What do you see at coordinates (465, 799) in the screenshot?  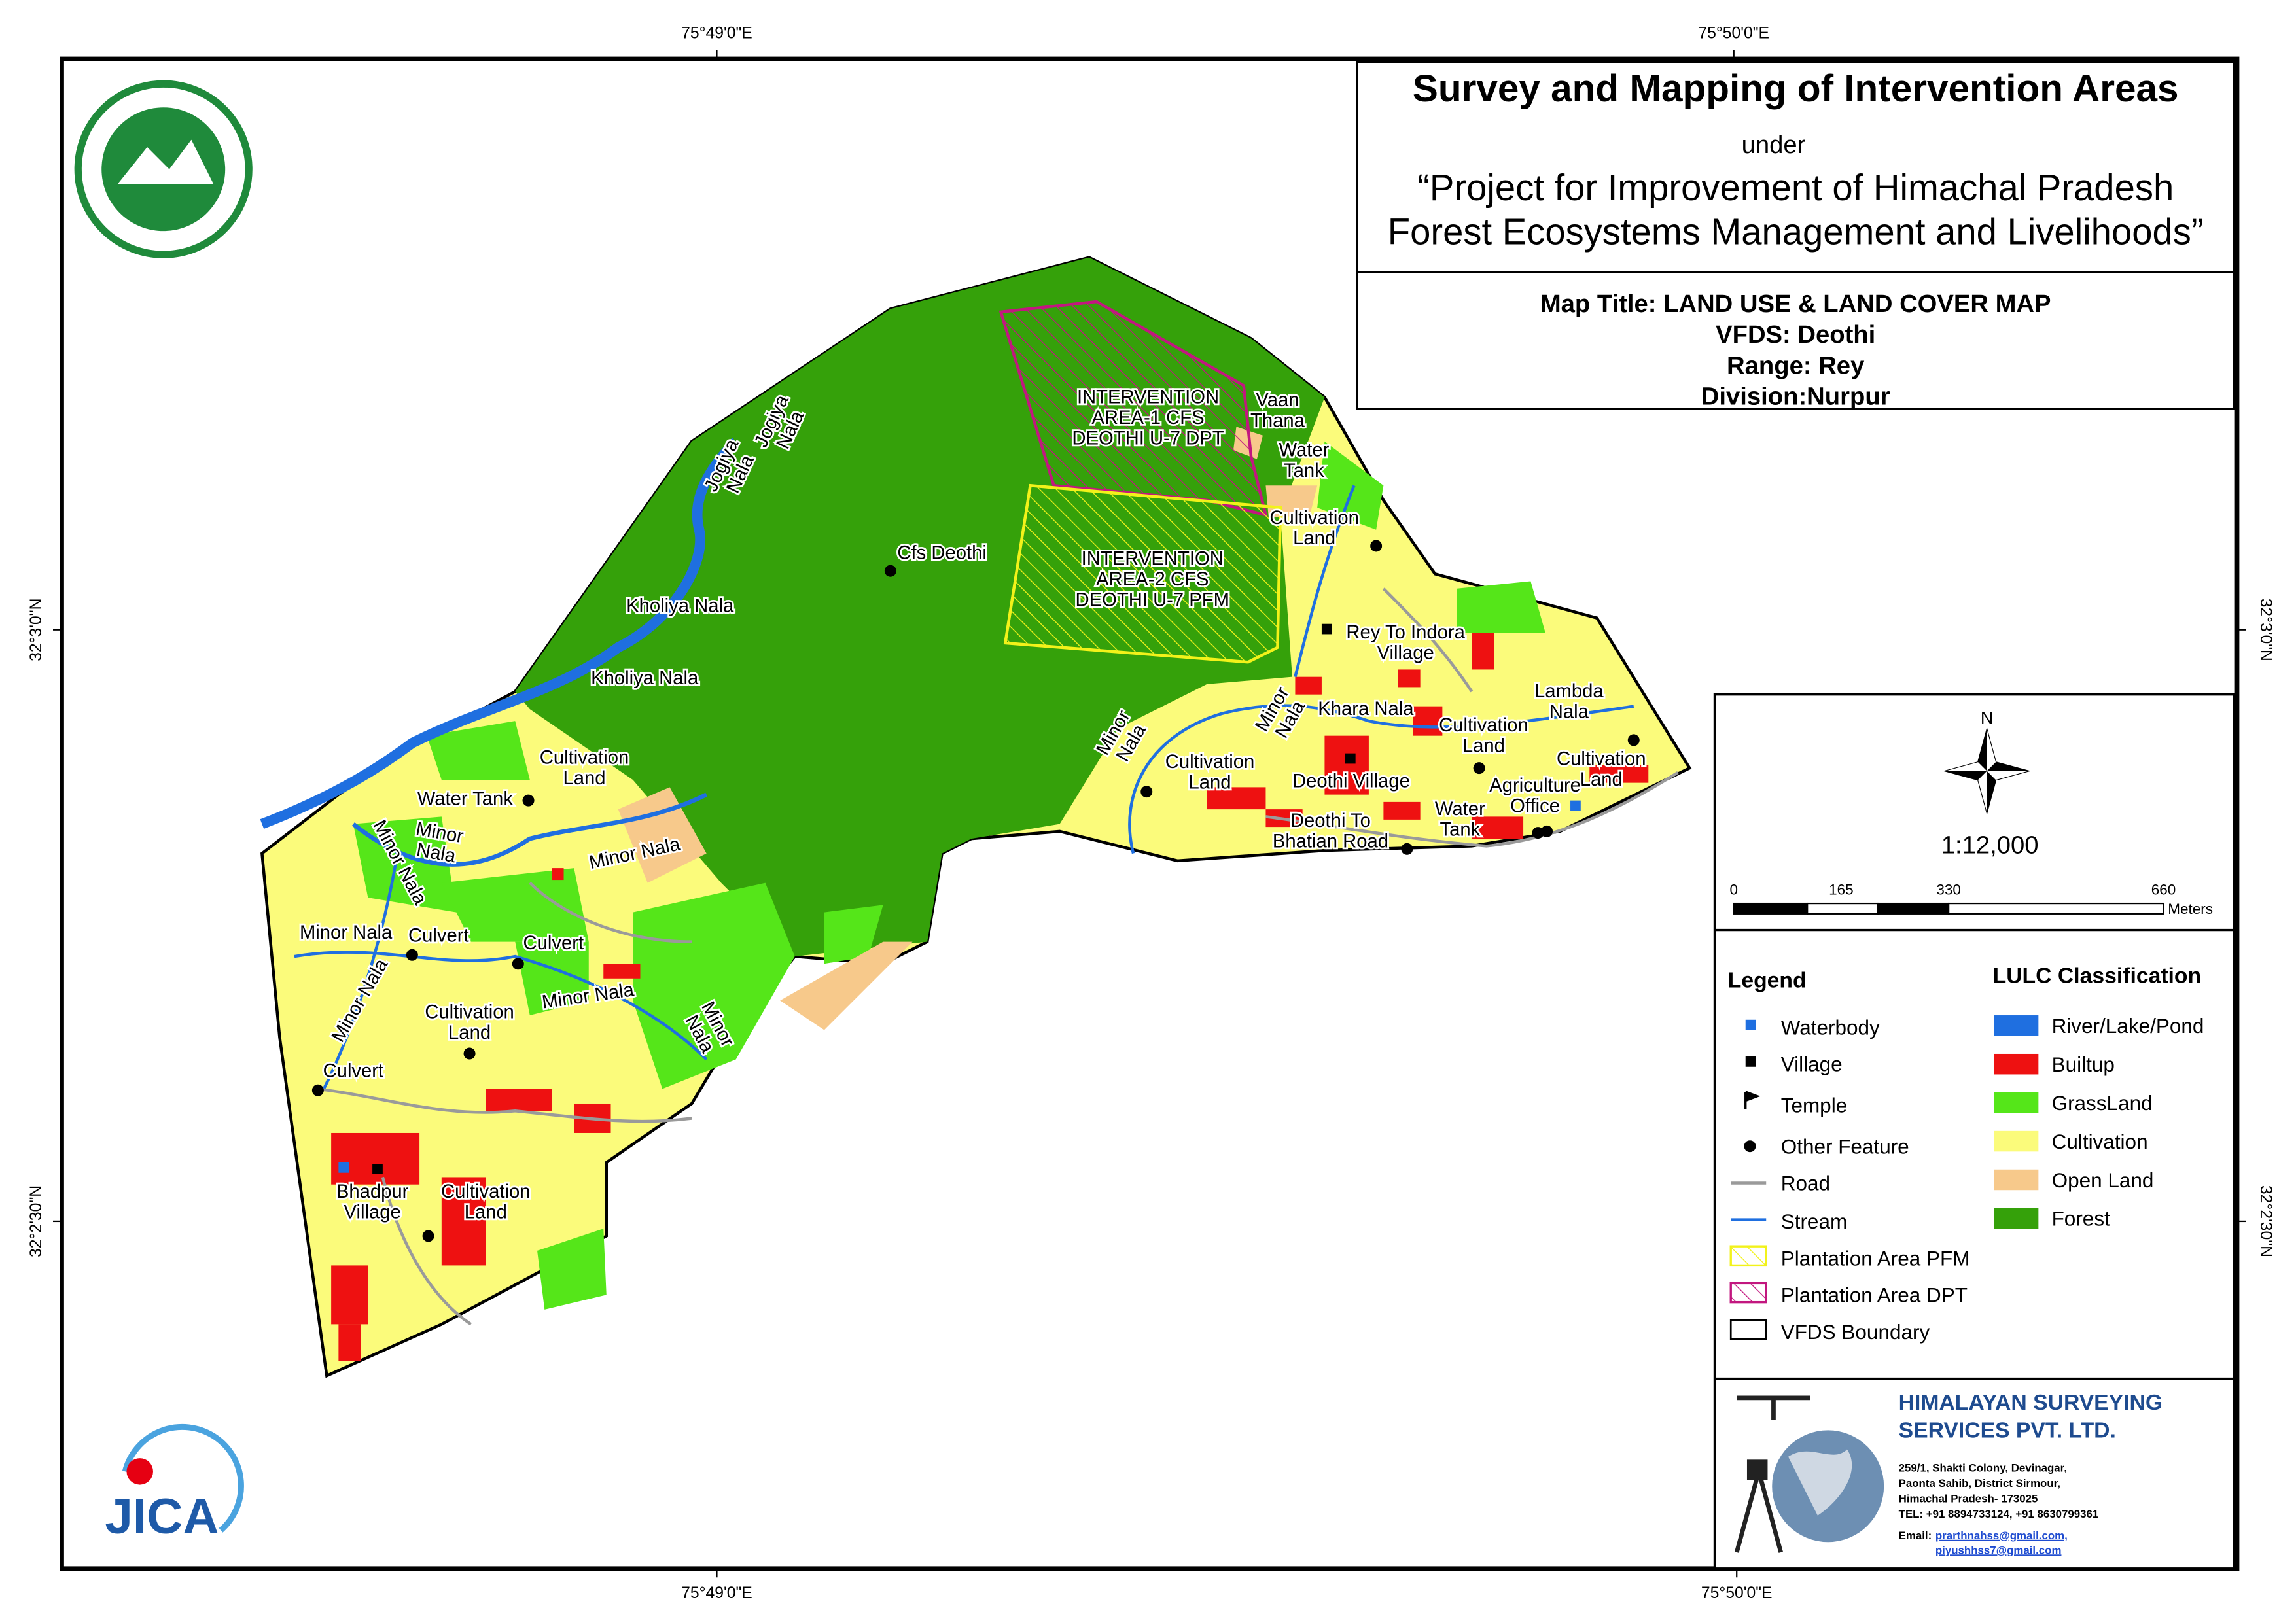 I see `map-label-line: Water Tank` at bounding box center [465, 799].